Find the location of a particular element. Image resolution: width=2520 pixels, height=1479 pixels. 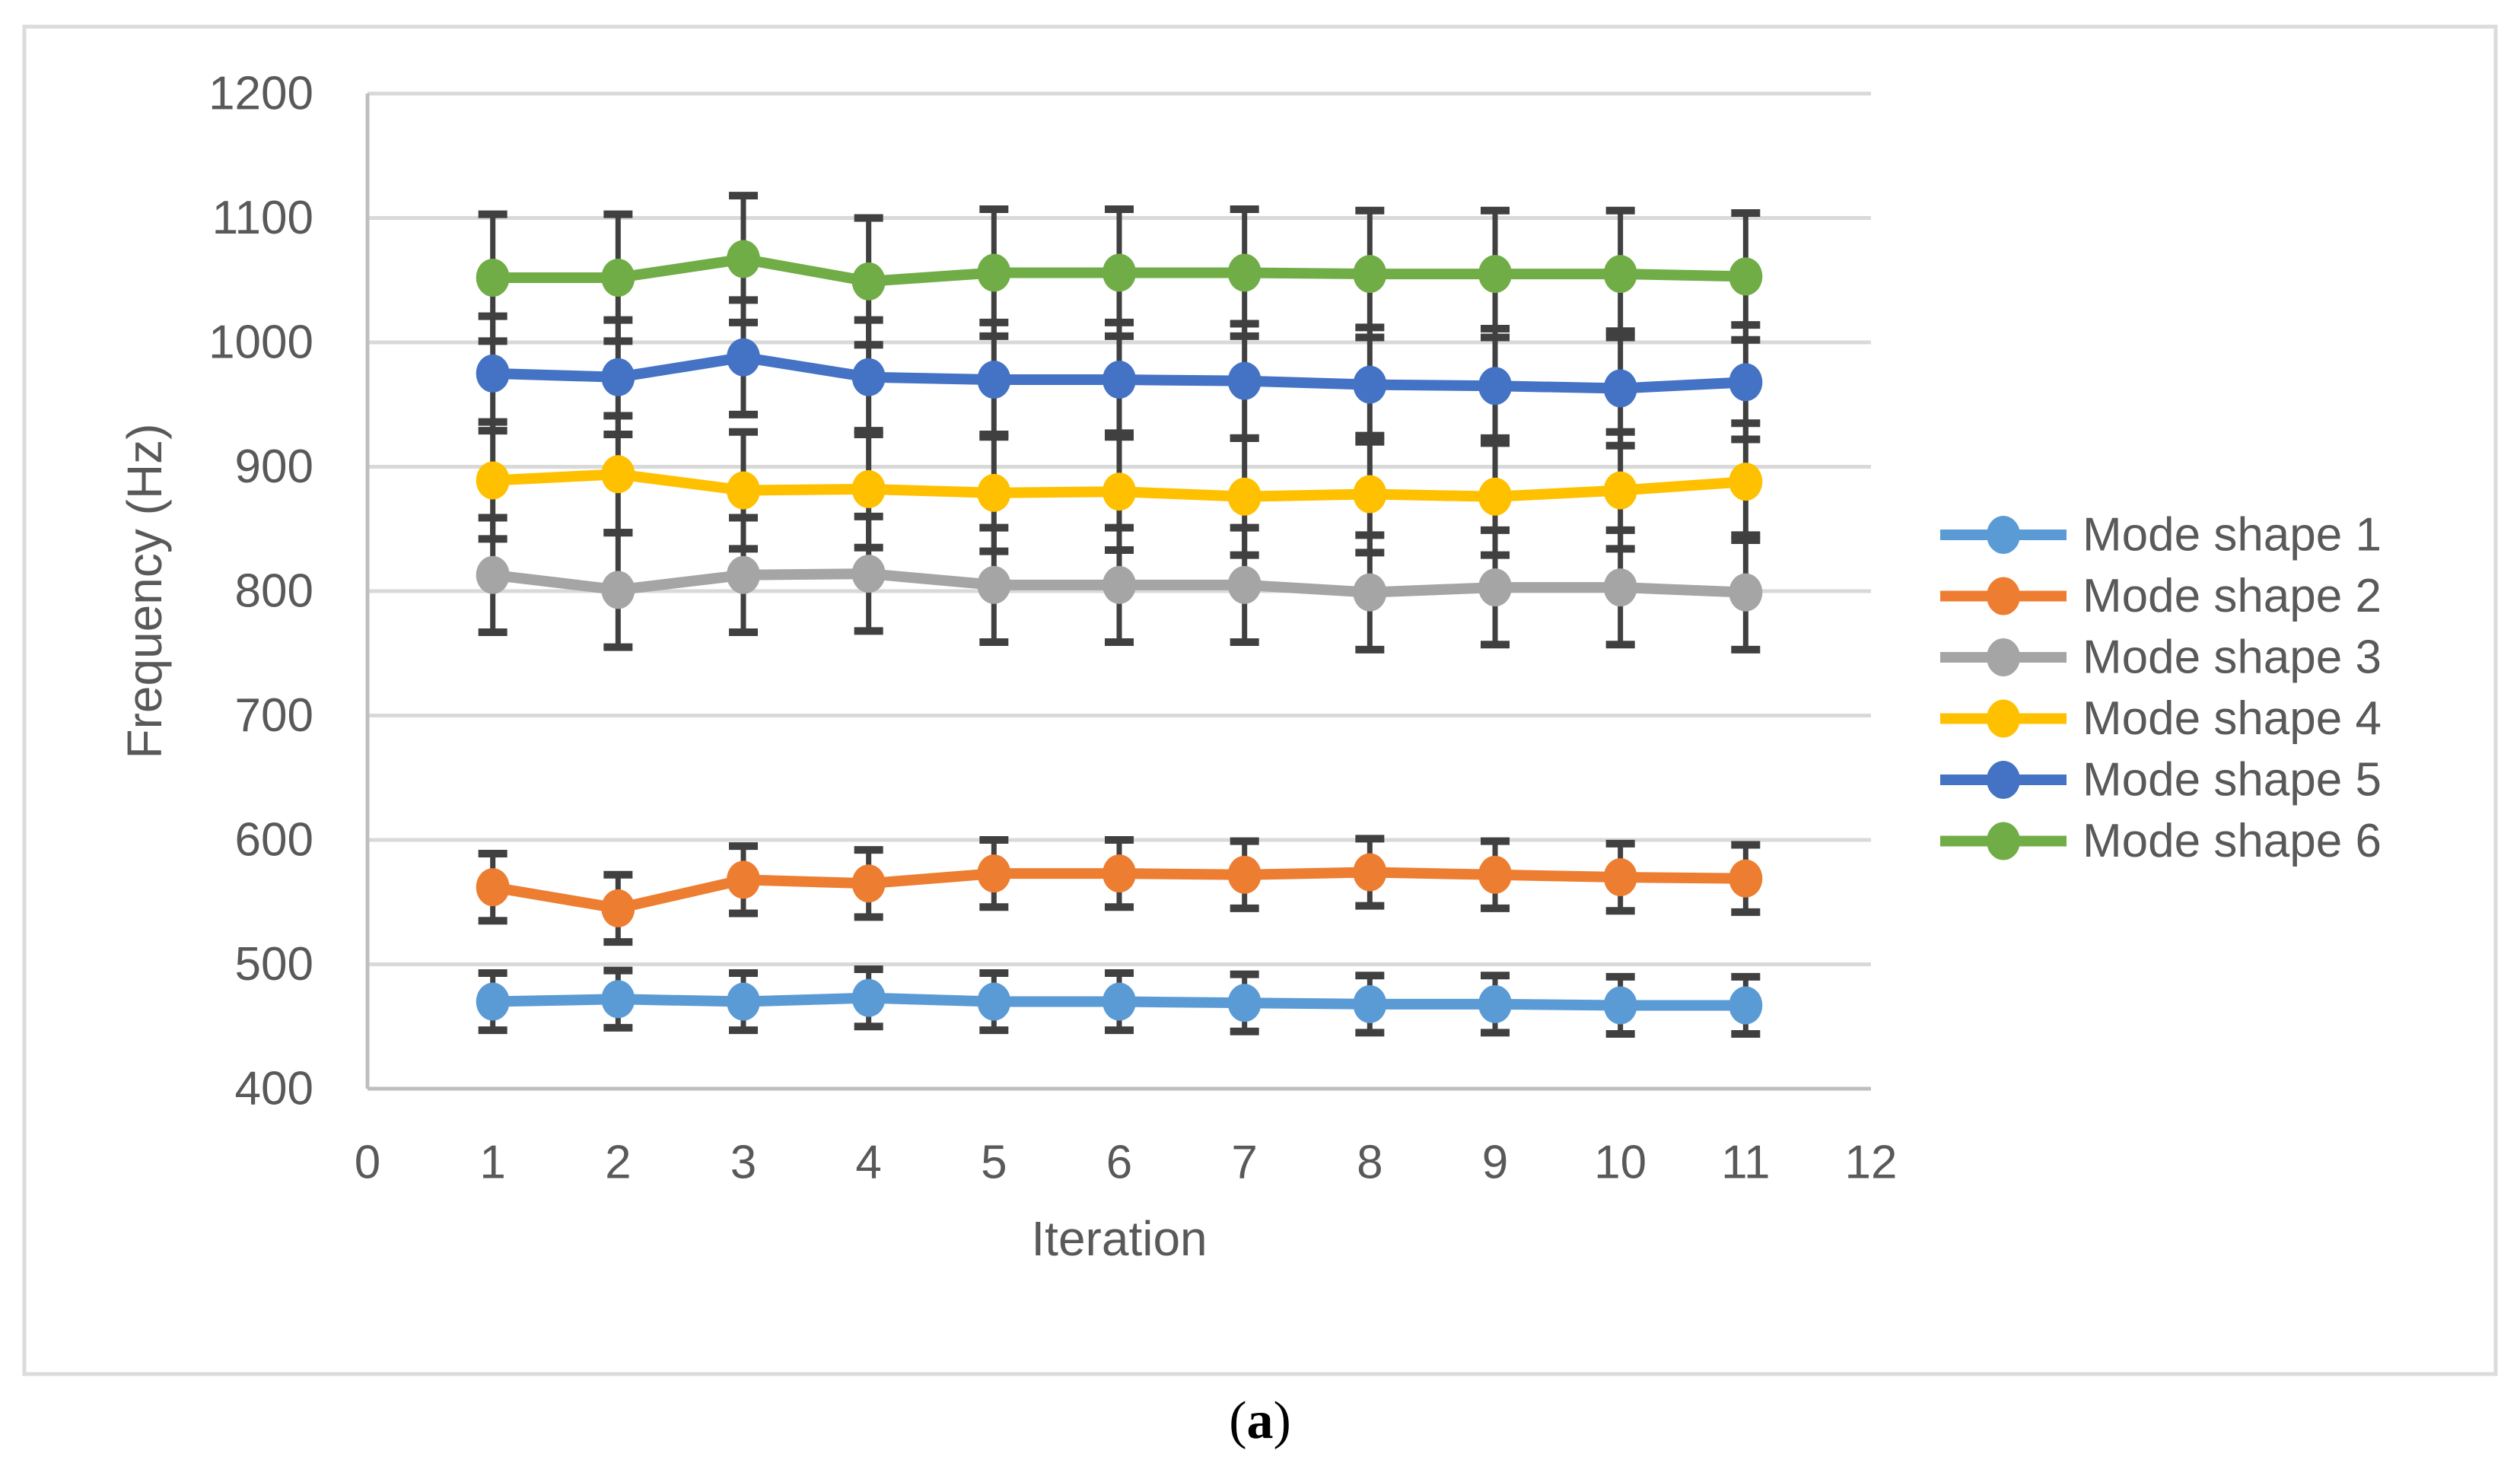

x-tick-label: 11 is located at coordinates (1746, 1163).